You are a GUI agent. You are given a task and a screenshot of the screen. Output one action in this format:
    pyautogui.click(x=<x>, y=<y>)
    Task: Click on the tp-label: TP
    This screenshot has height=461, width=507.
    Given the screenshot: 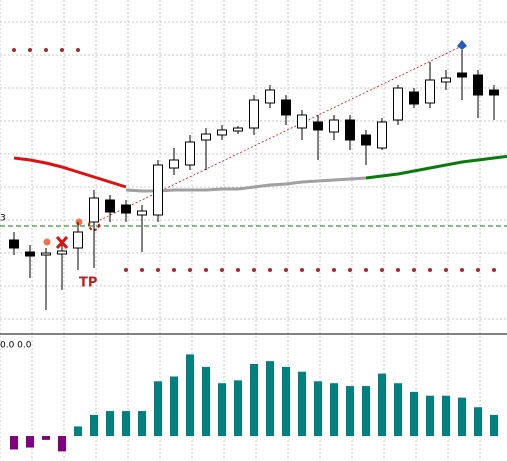 What is the action you would take?
    pyautogui.click(x=88, y=283)
    